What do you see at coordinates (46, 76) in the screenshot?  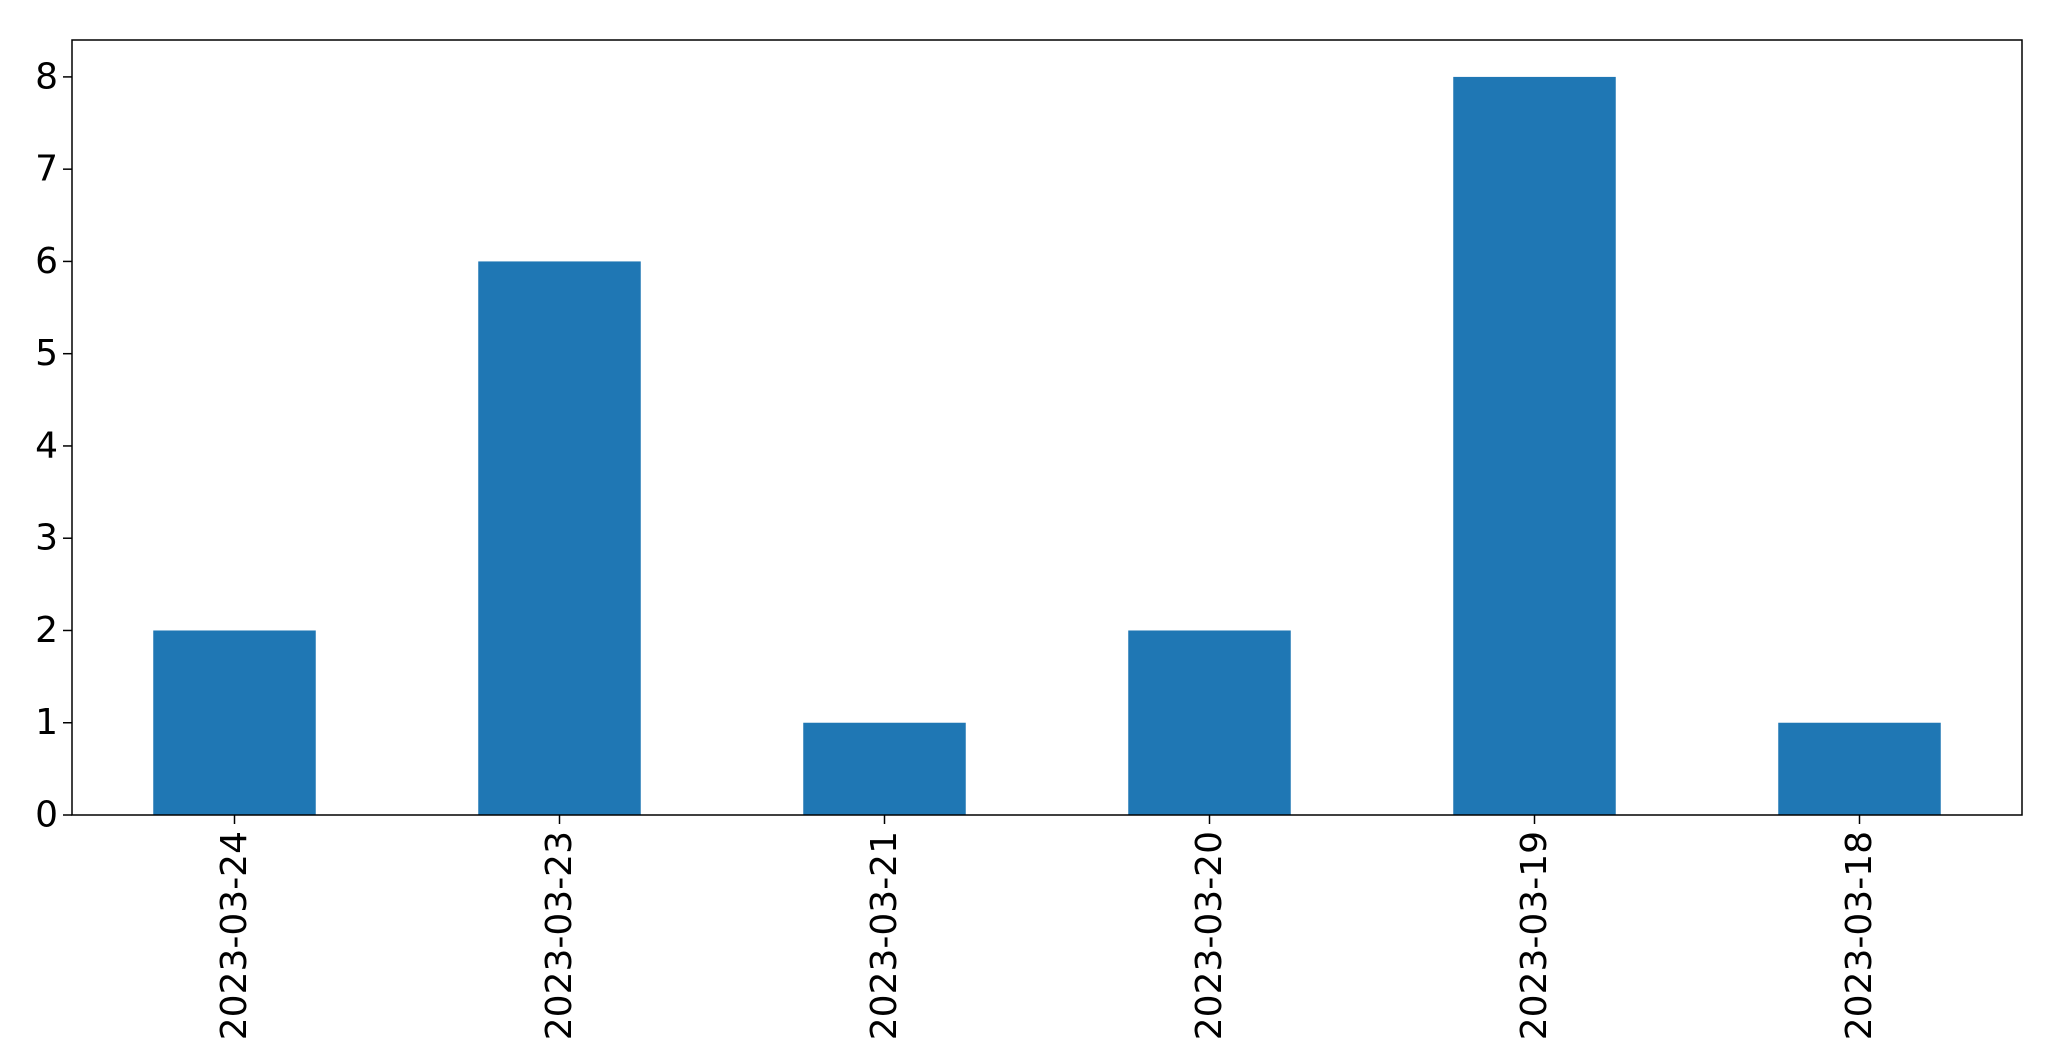 I see `y-tick-label: 8` at bounding box center [46, 76].